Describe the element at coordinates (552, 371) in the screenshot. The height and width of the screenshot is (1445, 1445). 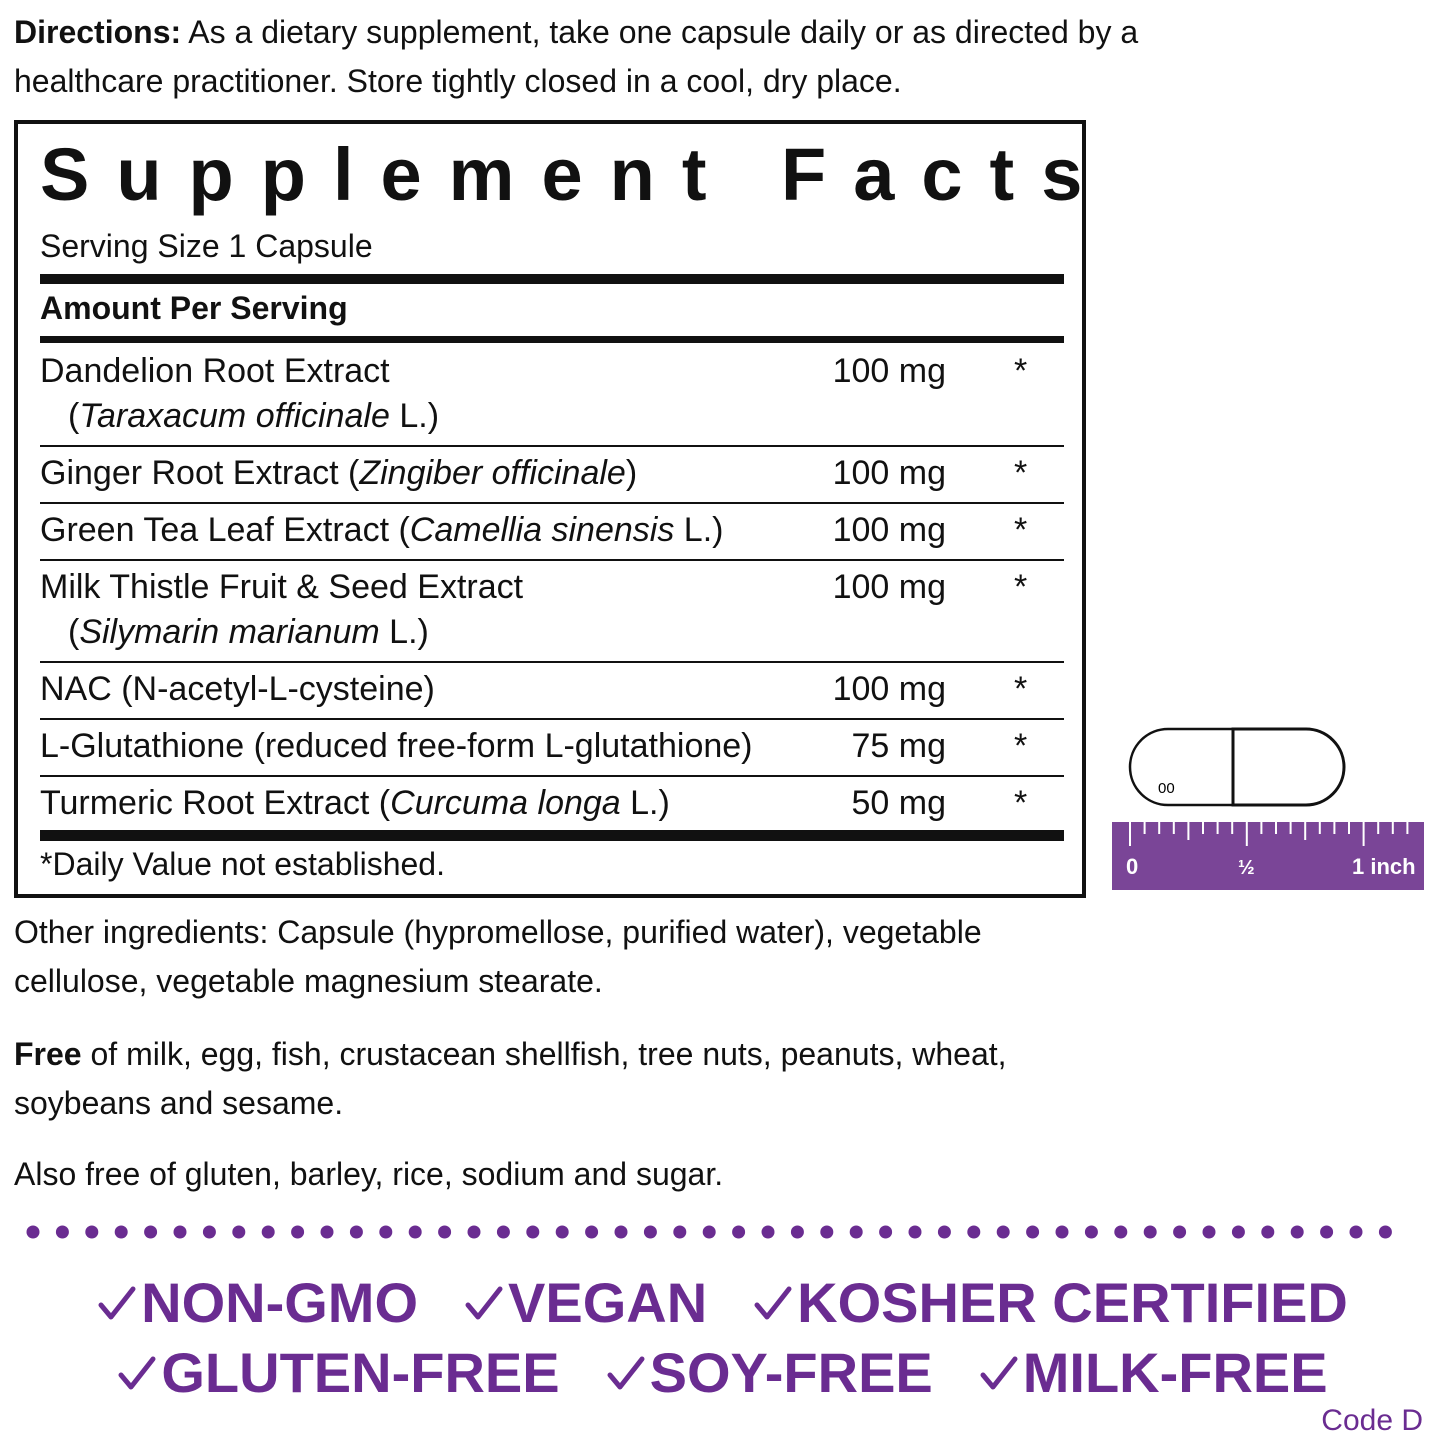
I see `ingredient-name: Dandelion Root Extract` at that location.